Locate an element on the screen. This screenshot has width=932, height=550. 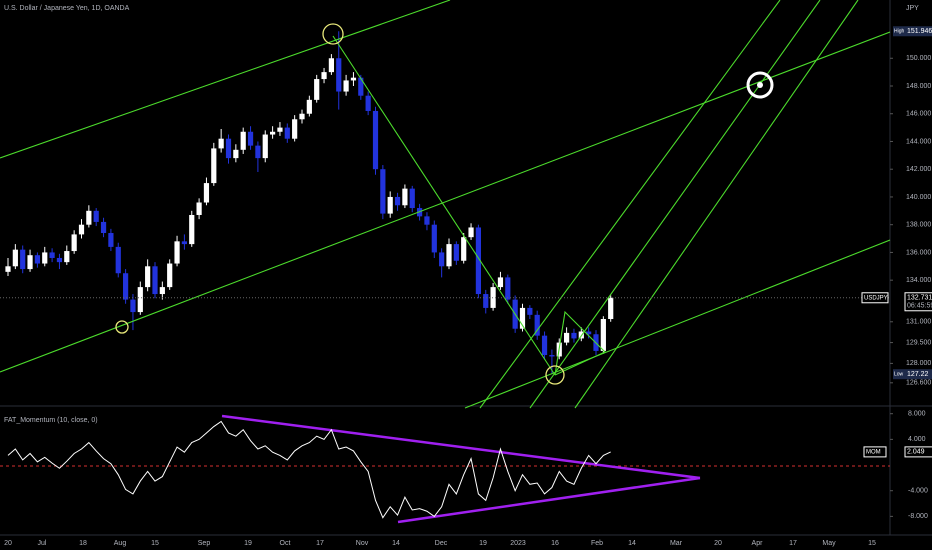
y-tick-label: 136.000 is located at coordinates (918, 252).